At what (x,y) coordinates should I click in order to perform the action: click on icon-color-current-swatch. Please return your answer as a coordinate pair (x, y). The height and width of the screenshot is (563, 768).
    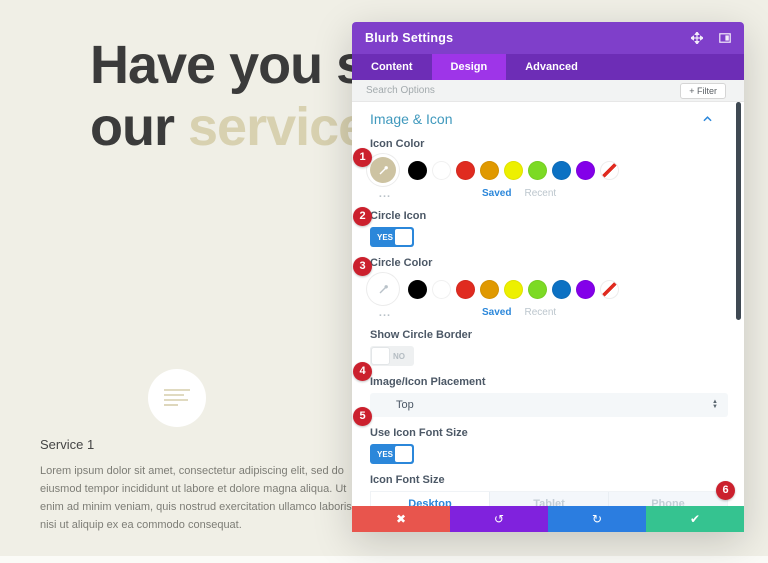
    Looking at the image, I should click on (383, 170).